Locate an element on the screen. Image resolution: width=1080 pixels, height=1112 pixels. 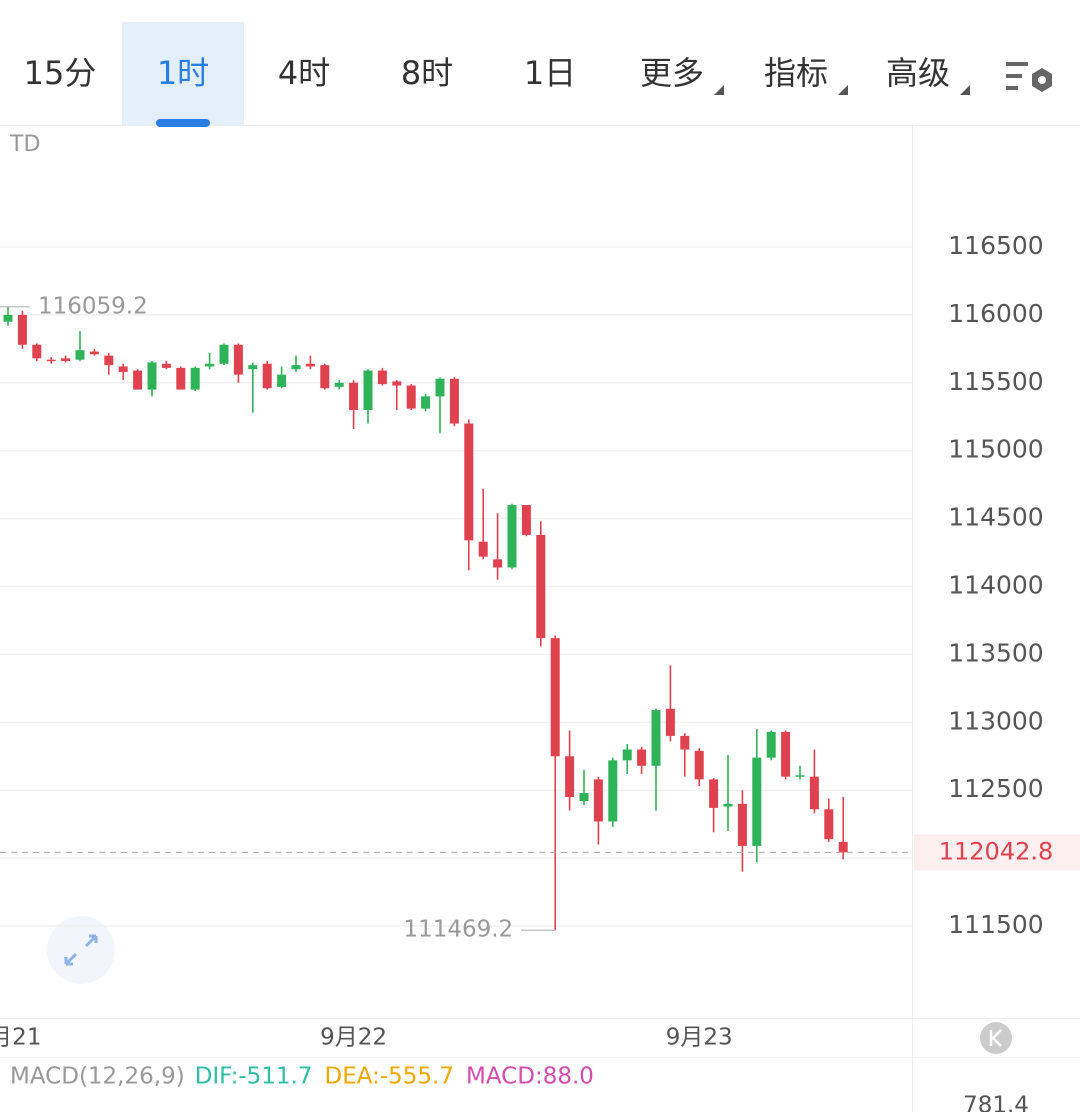
settings-icon is located at coordinates (1029, 77).